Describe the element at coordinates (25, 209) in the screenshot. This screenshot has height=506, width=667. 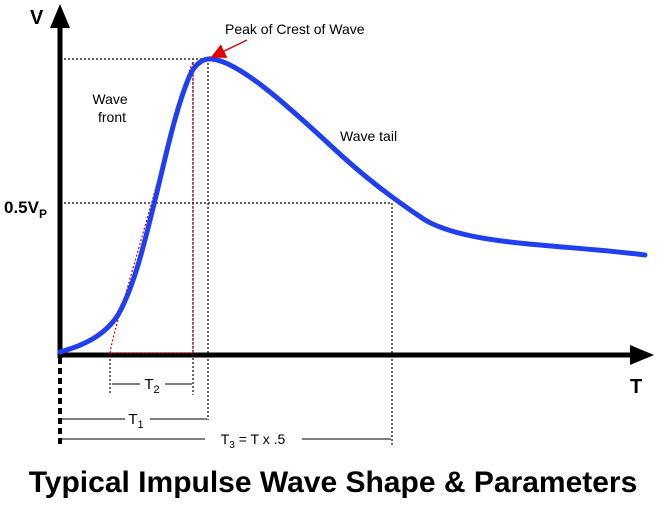
I see `half-peak-label: 0.5VP` at that location.